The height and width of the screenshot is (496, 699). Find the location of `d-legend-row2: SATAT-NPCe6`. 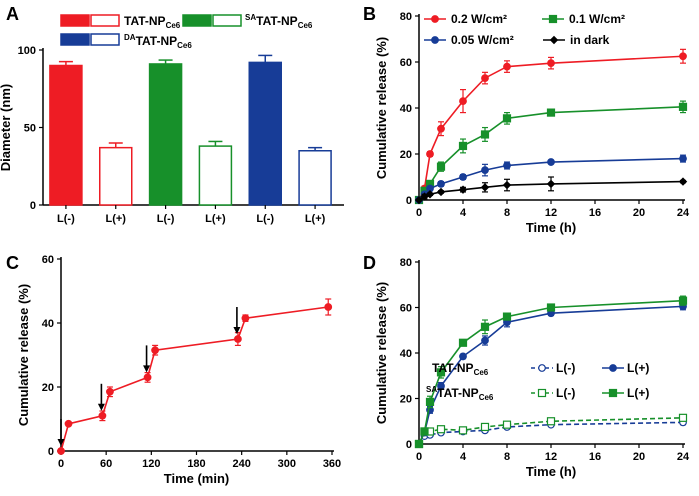

d-legend-row2: SATAT-NPCe6 is located at coordinates (460, 393).